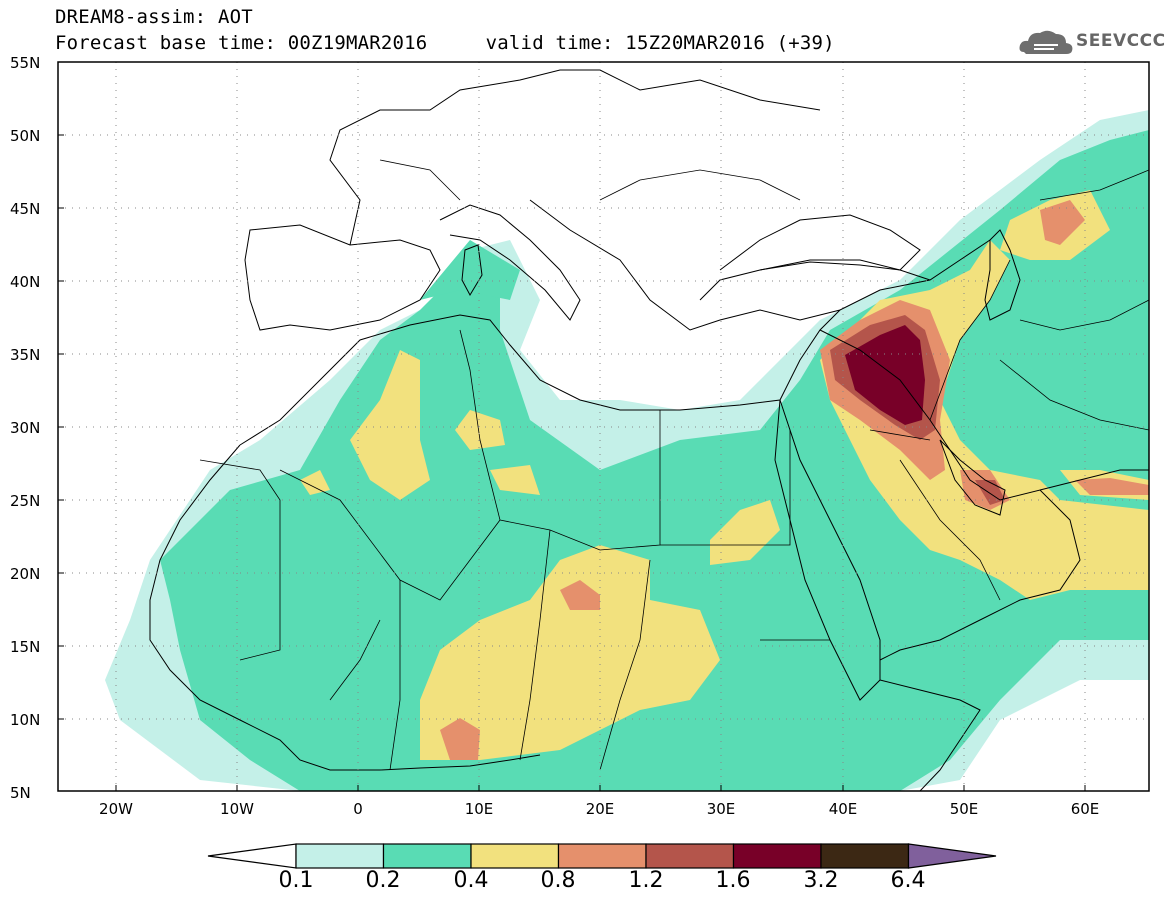 The height and width of the screenshot is (905, 1165). What do you see at coordinates (25, 136) in the screenshot?
I see `lat-label-50n: 50N` at bounding box center [25, 136].